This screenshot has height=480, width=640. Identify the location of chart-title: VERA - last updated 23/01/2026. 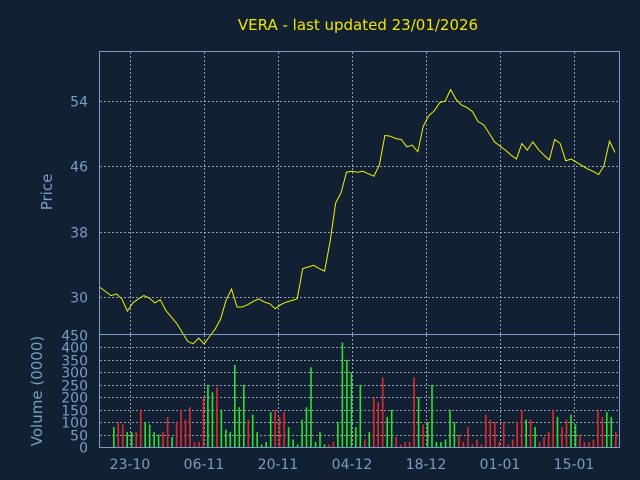
(358, 25).